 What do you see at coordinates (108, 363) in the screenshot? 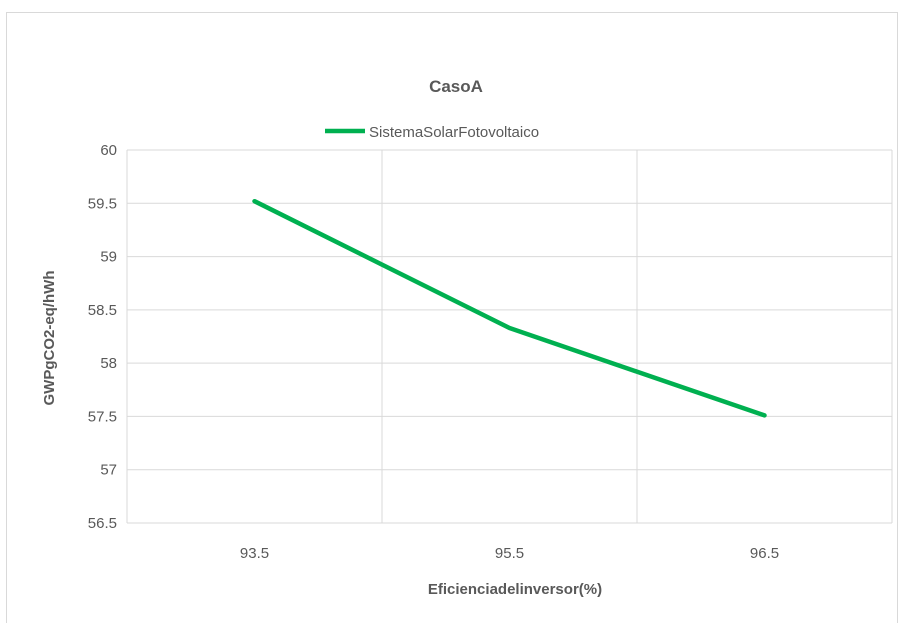
I see `y-tick-label: 58` at bounding box center [108, 363].